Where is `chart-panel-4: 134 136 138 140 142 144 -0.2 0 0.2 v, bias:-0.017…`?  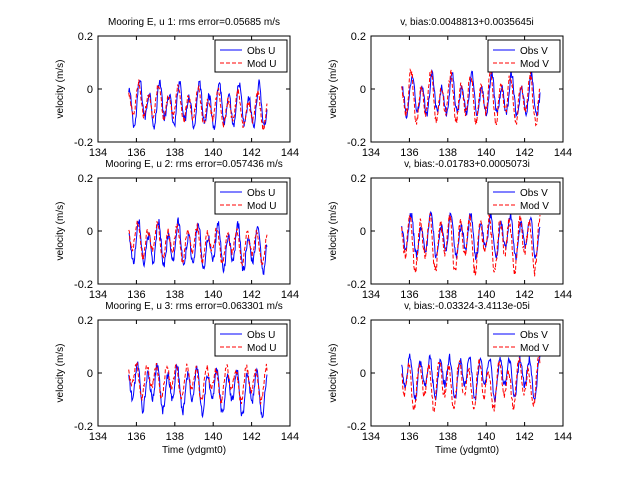 chart-panel-4: 134 136 138 140 142 144 -0.2 0 0.2 v, bias:-0.017… is located at coordinates (450, 230).